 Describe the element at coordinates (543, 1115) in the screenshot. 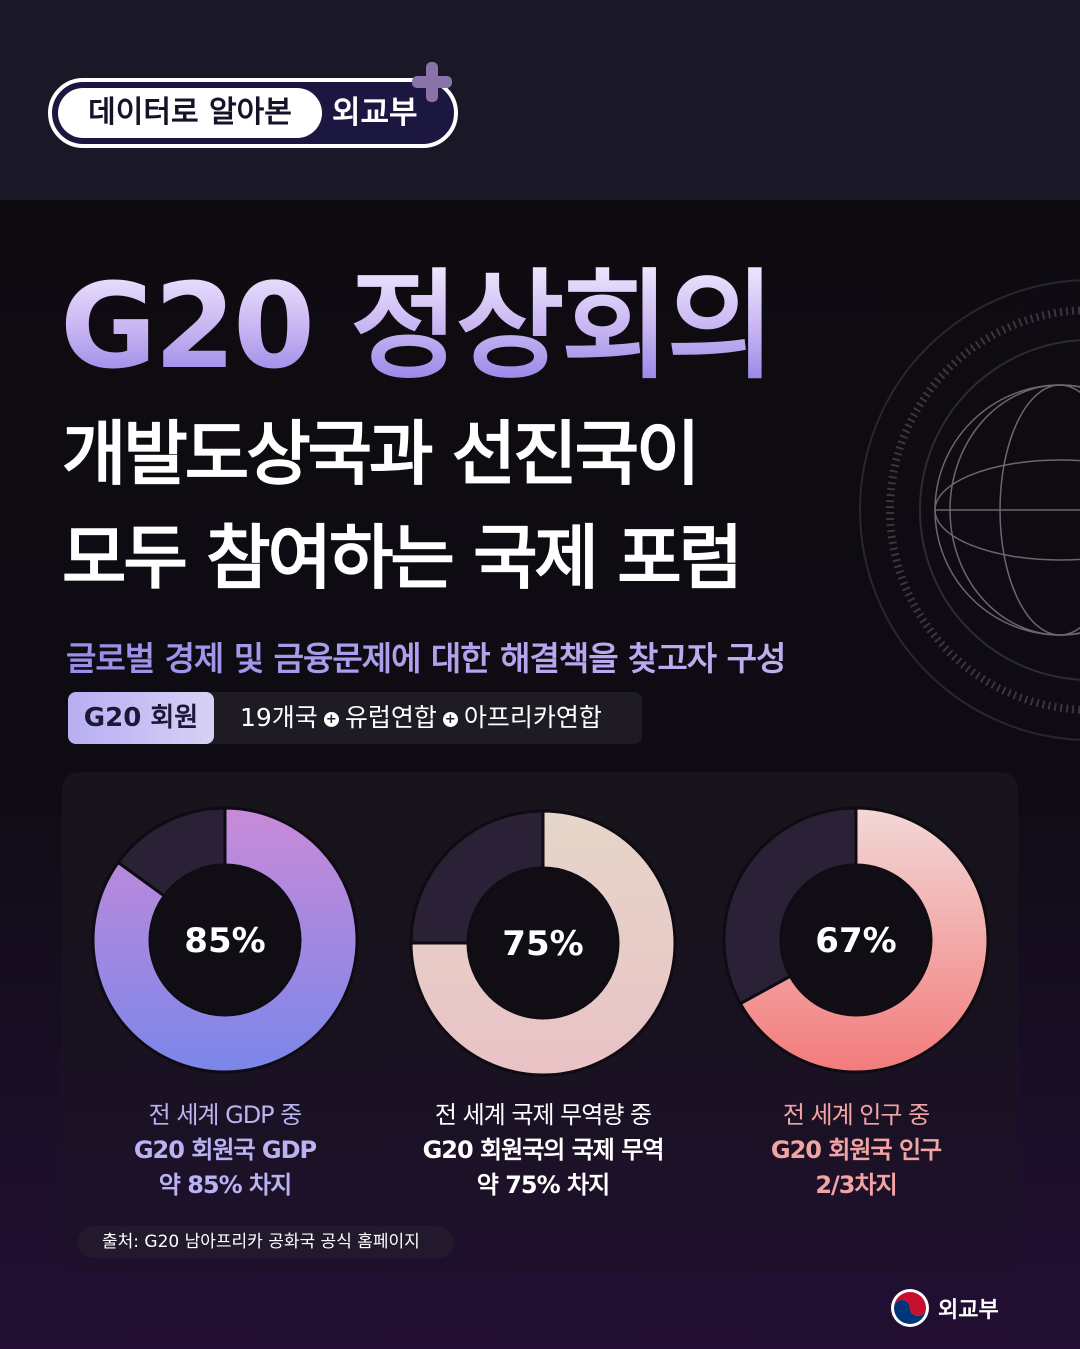

I see `caption-line: 전 세계 국제 무역량 중` at that location.